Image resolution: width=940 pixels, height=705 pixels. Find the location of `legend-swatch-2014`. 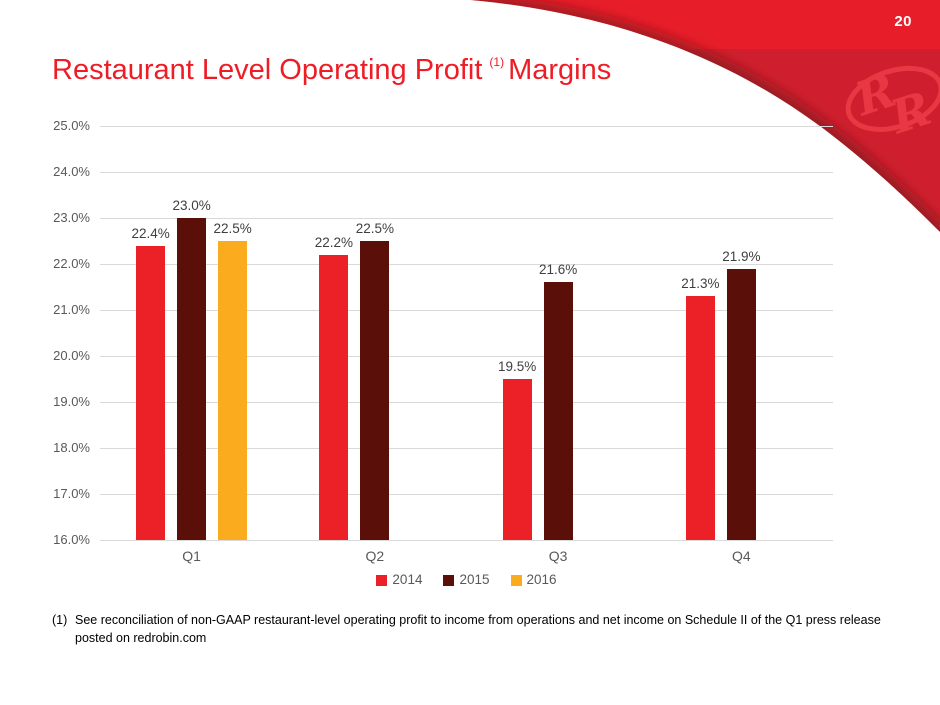

legend-swatch-2014 is located at coordinates (382, 580).